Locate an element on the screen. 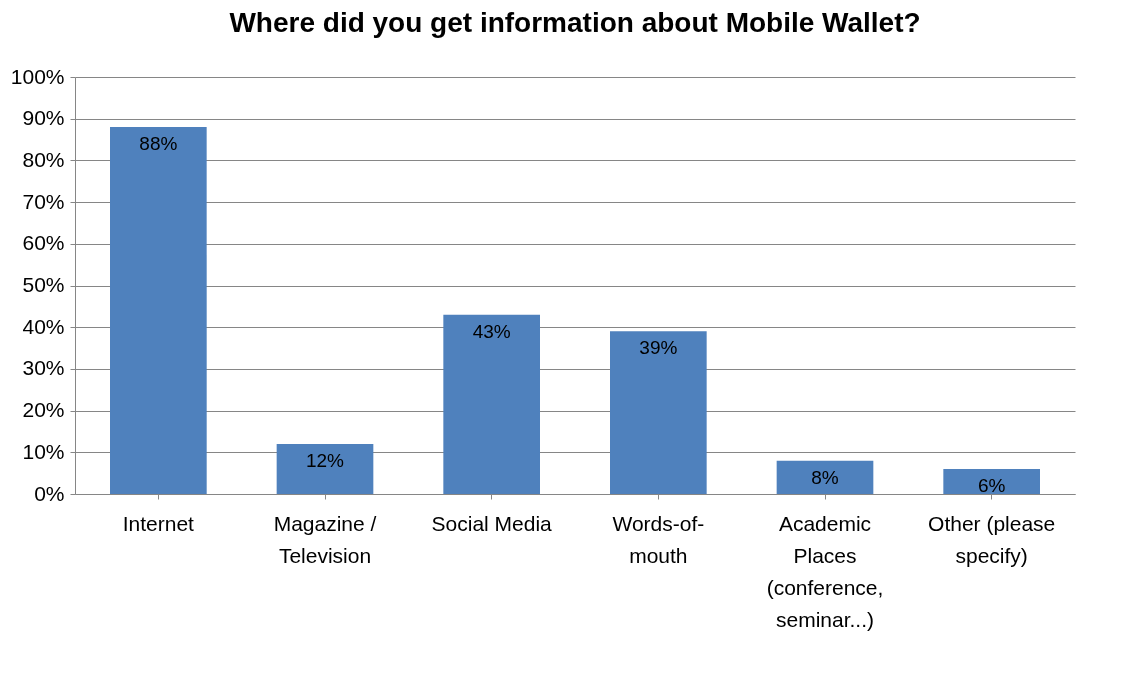  x-tick-label: Other (please specify) is located at coordinates (992, 539).